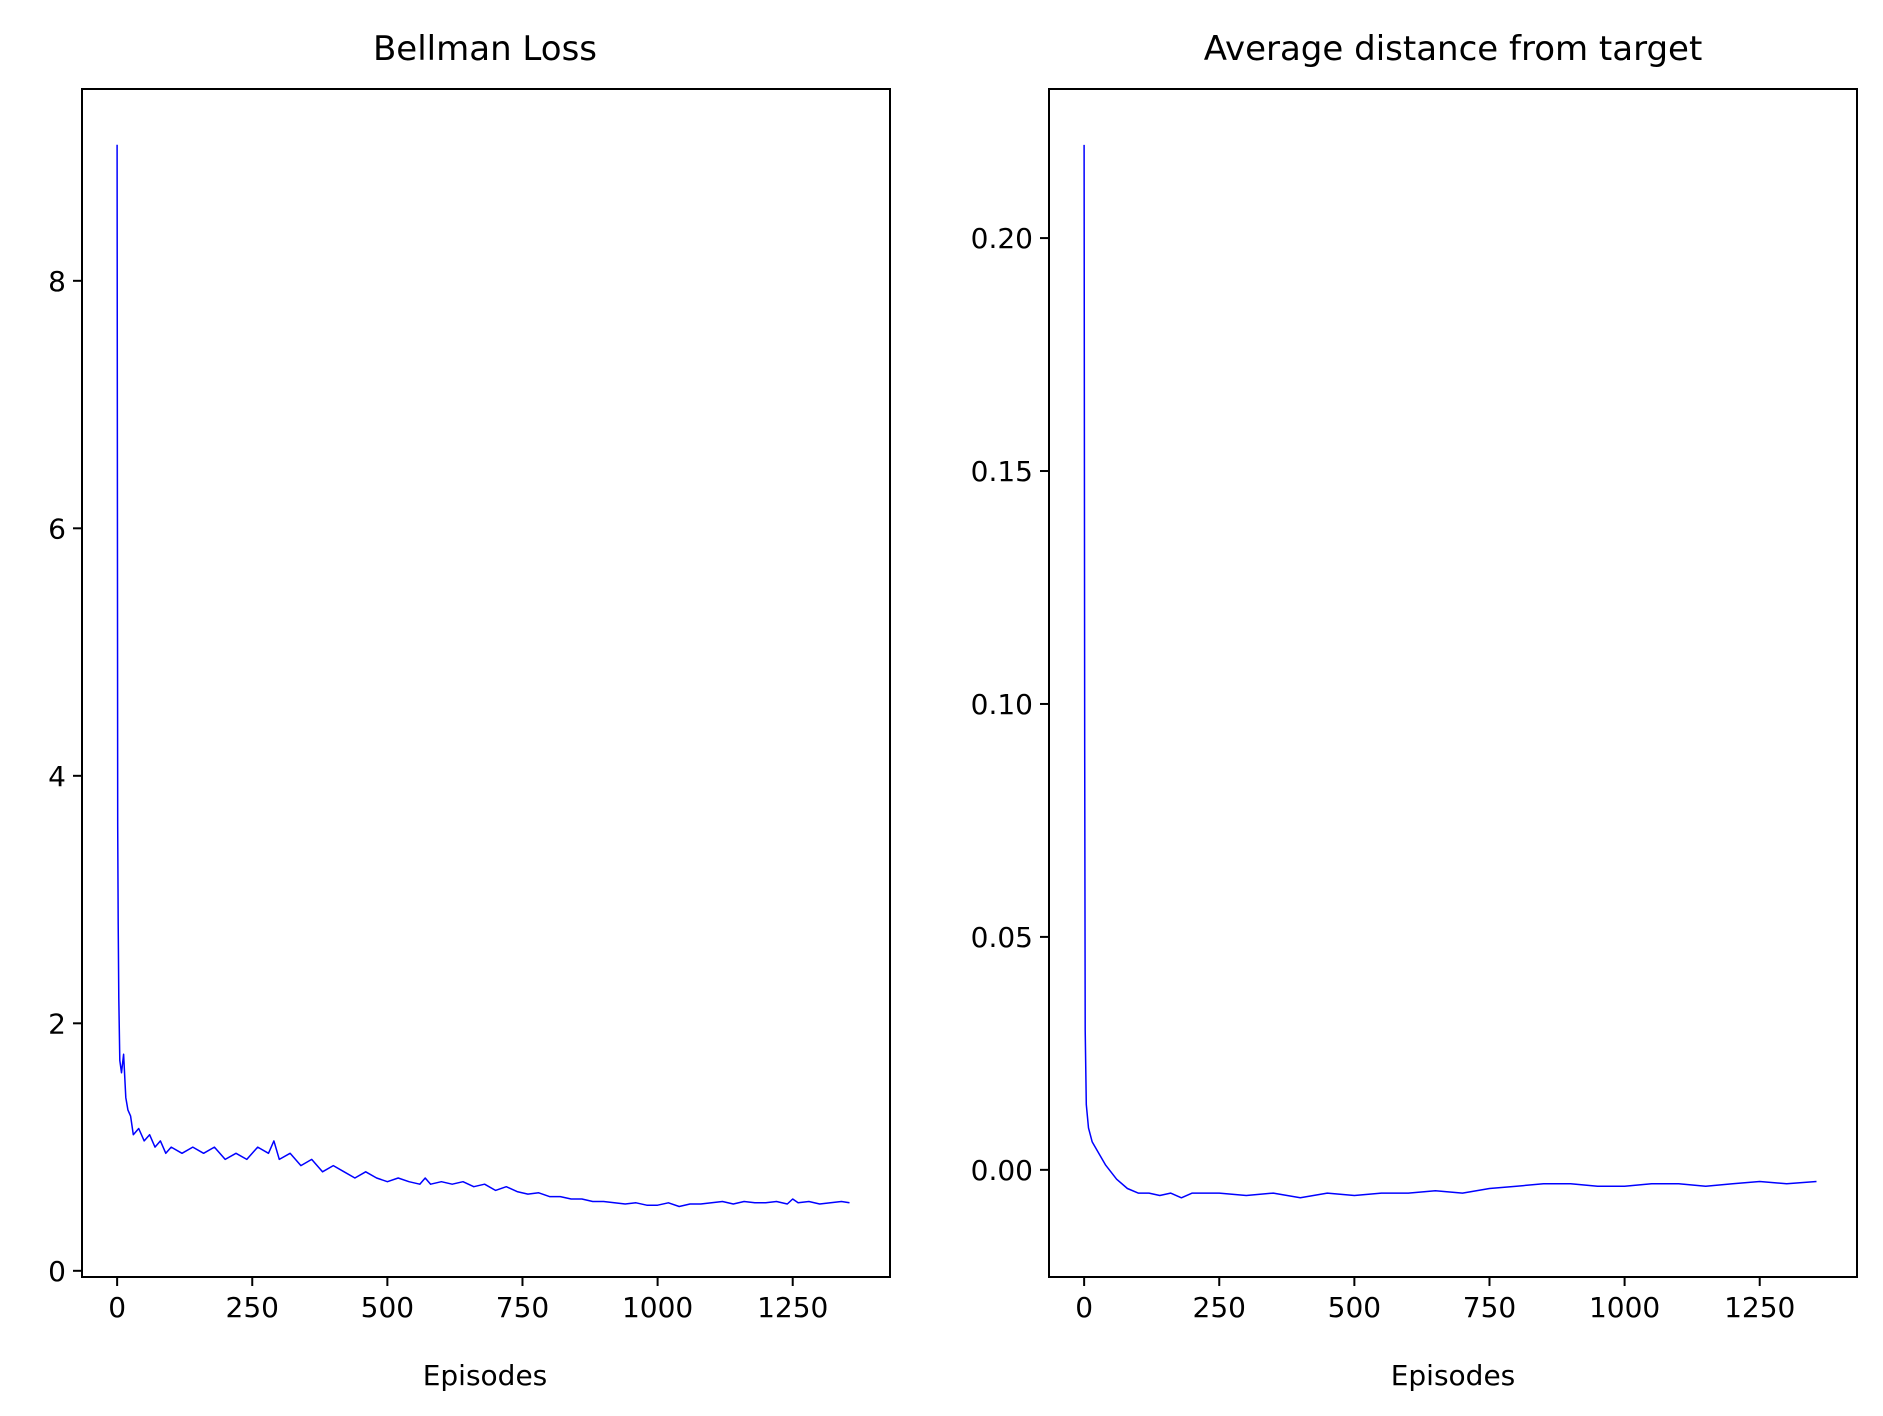 This screenshot has height=1416, width=1883. Describe the element at coordinates (1002, 471) in the screenshot. I see `y-tick-label: 0.15` at that location.